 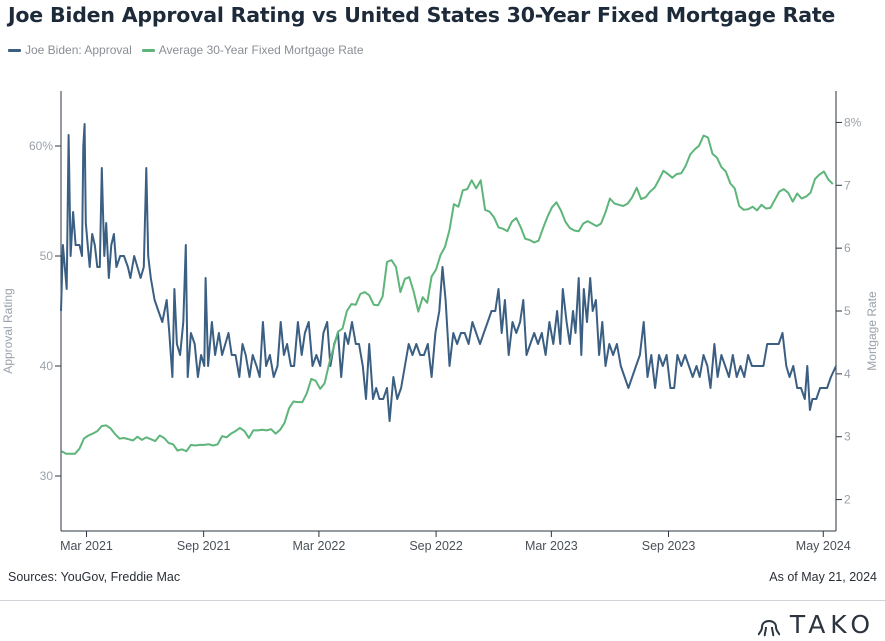 I want to click on y-right-axis-title: Mortgage Rate, so click(x=872, y=331).